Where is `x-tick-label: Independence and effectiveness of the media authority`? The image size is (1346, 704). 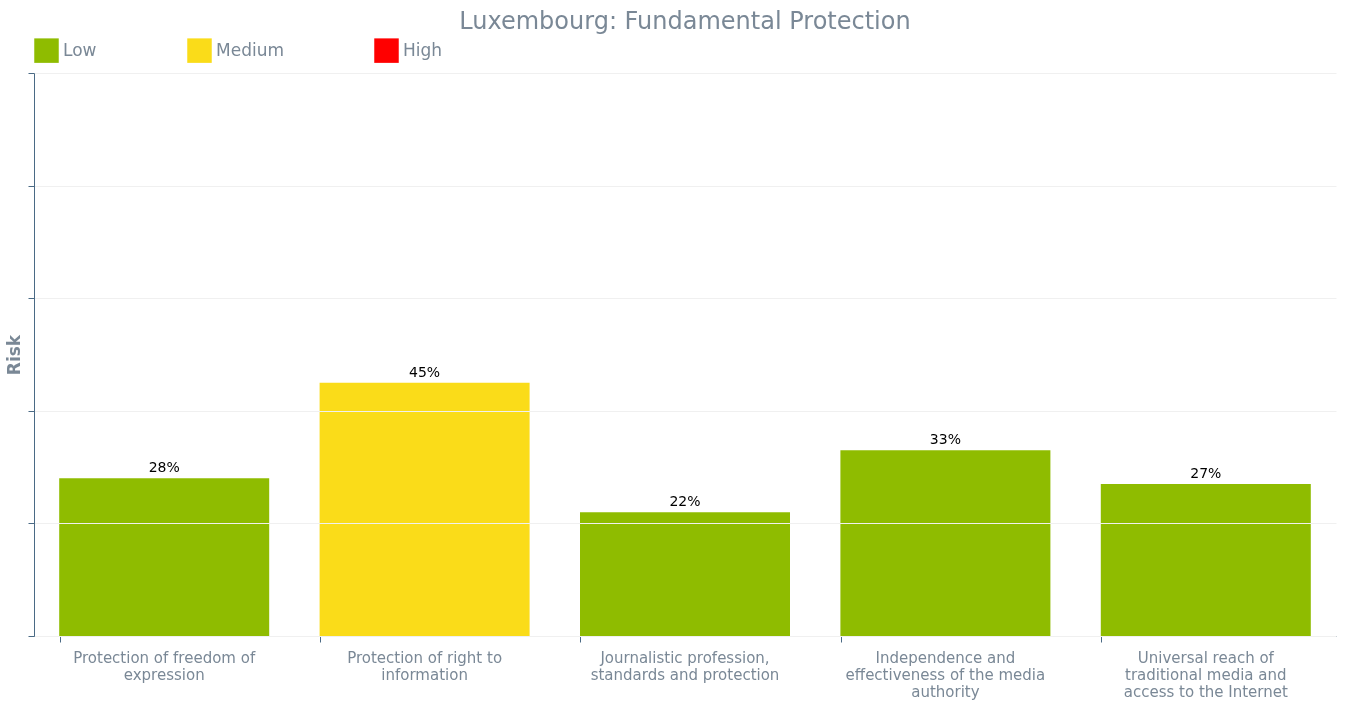
x-tick-label: Independence and effectiveness of the media authority is located at coordinates (945, 674).